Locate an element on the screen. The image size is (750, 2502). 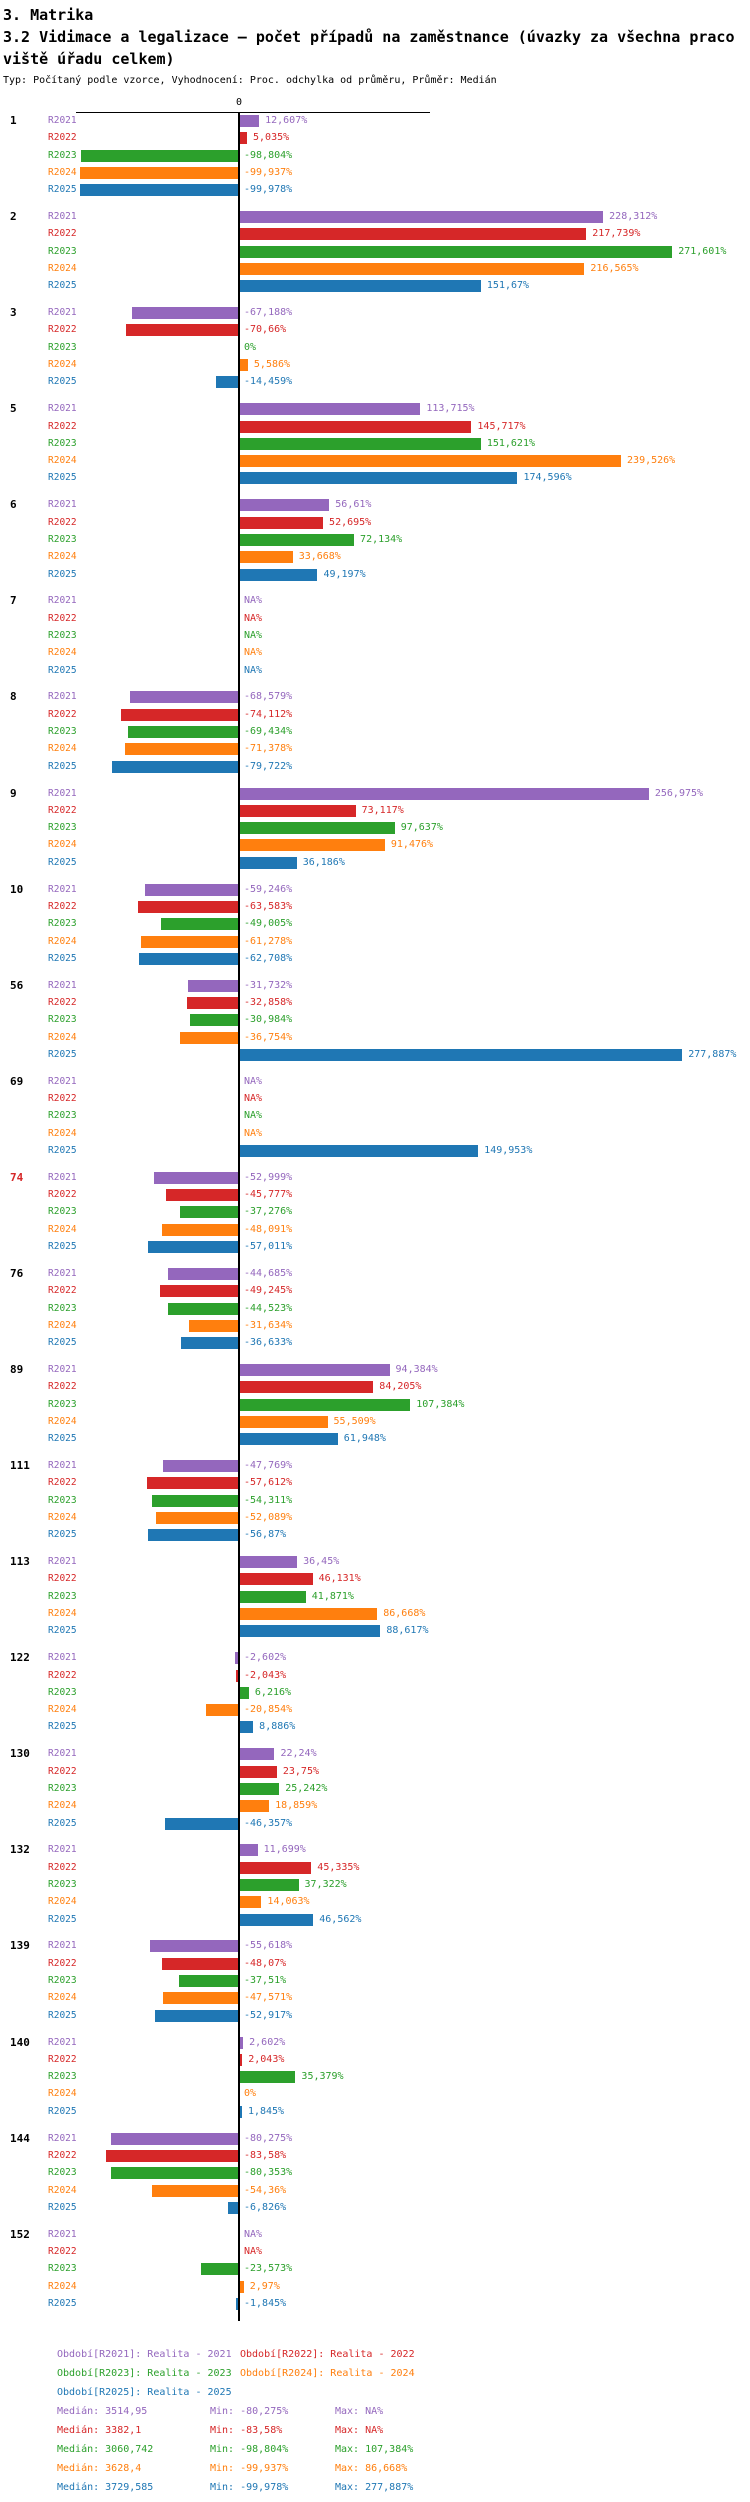
value-label: -6,826% is located at coordinates (265, 2207).